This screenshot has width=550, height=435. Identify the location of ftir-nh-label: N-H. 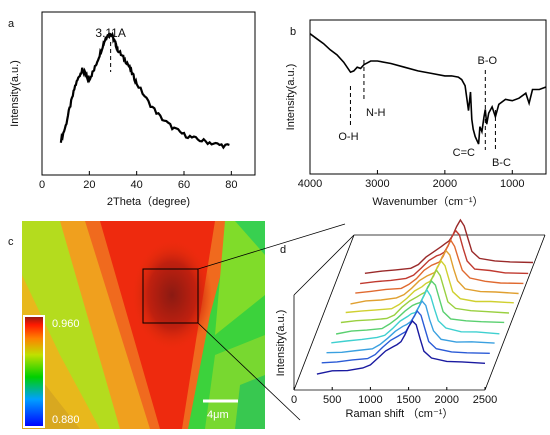
(376, 113).